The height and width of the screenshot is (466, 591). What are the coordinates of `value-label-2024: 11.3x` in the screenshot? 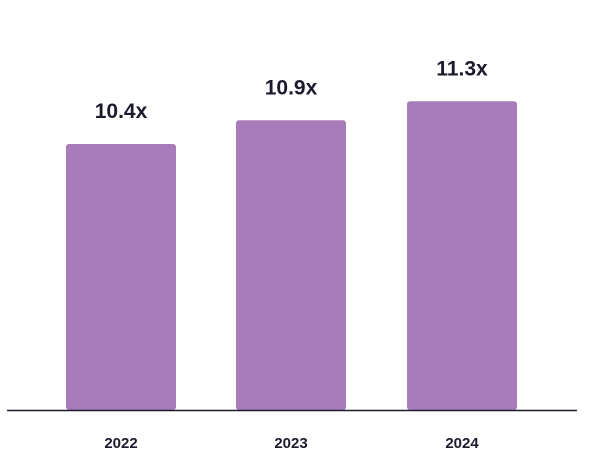 It's located at (462, 68).